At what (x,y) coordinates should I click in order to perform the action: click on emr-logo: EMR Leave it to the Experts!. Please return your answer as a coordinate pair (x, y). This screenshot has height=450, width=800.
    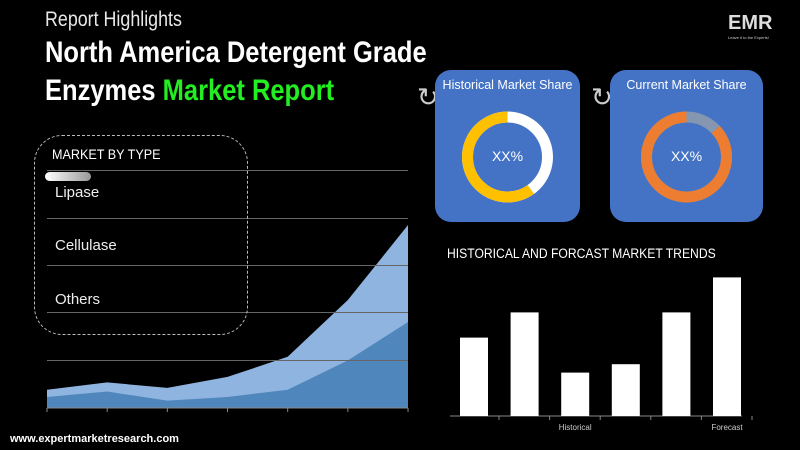
    Looking at the image, I should click on (750, 26).